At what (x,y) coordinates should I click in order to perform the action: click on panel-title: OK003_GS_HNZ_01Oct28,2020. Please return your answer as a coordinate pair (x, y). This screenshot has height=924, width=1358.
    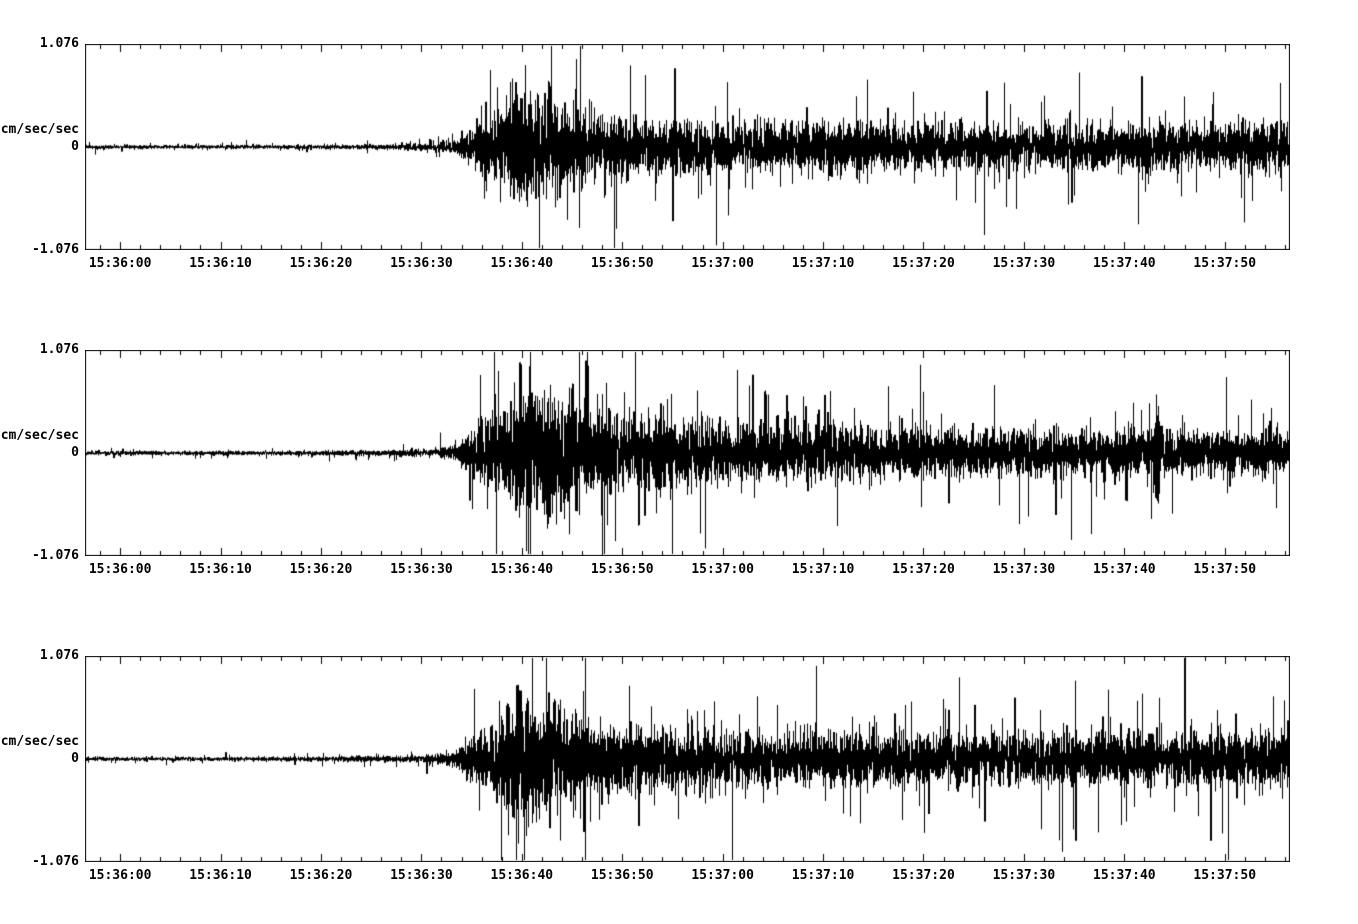
    Looking at the image, I should click on (679, 655).